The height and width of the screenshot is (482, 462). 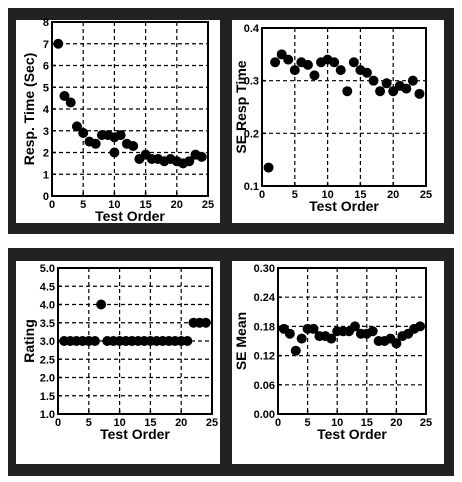 I want to click on y-tick-label: 3.5, so click(x=47, y=324).